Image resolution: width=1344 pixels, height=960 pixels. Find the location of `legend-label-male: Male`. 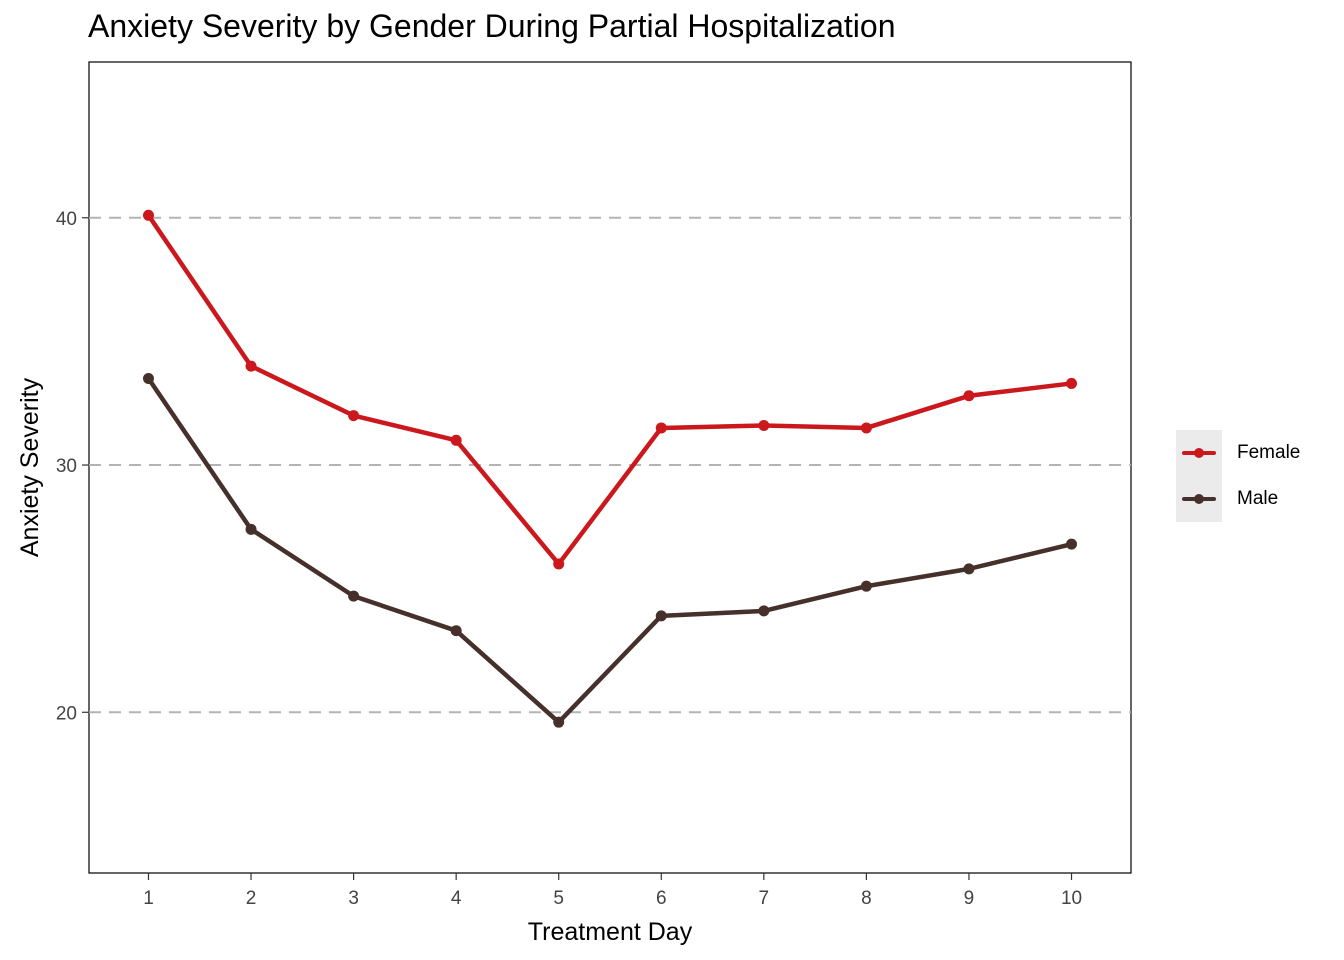

legend-label-male: Male is located at coordinates (1258, 498).